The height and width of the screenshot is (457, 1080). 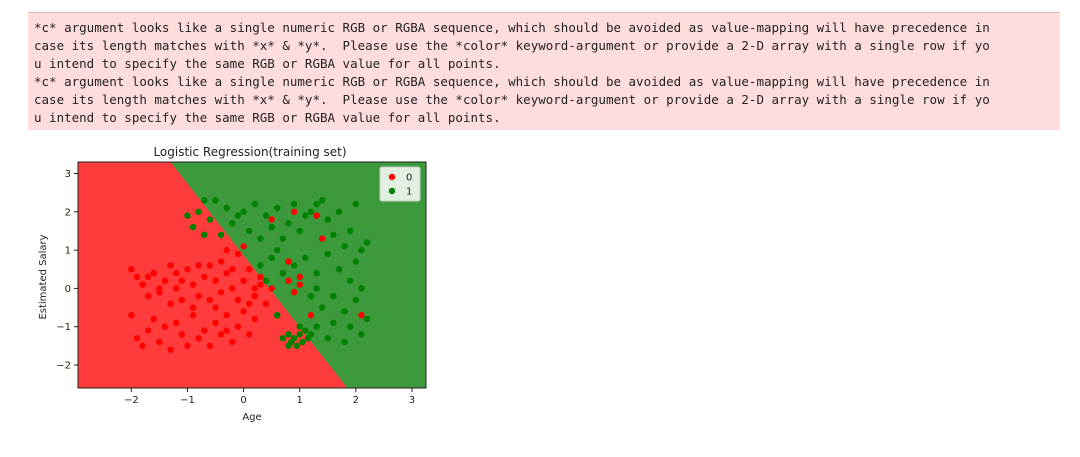 What do you see at coordinates (43, 276) in the screenshot?
I see `y-axis-label: Estimated Salary` at bounding box center [43, 276].